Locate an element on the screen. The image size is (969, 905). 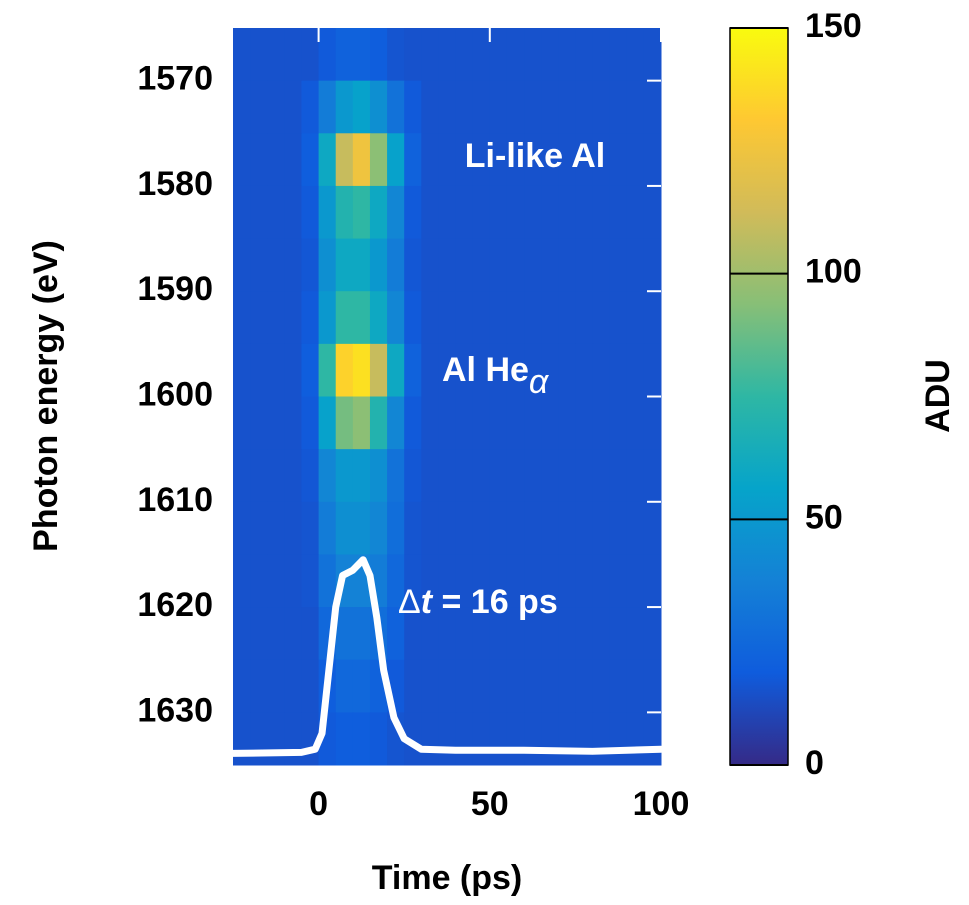
x-tick-label: 0 is located at coordinates (318, 804).